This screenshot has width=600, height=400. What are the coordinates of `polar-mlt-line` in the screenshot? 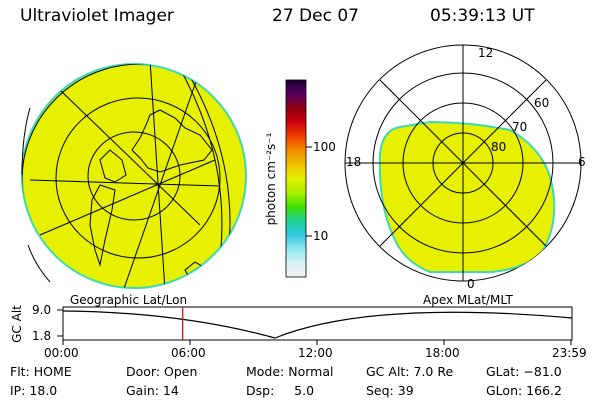 It's located at (463, 163).